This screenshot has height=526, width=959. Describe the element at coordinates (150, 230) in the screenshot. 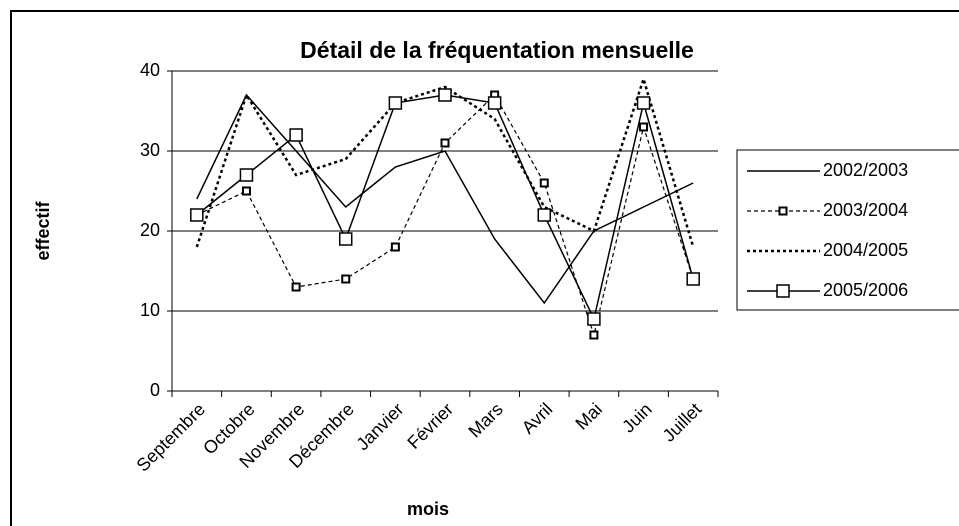

I see `y-tick-label: 20` at that location.